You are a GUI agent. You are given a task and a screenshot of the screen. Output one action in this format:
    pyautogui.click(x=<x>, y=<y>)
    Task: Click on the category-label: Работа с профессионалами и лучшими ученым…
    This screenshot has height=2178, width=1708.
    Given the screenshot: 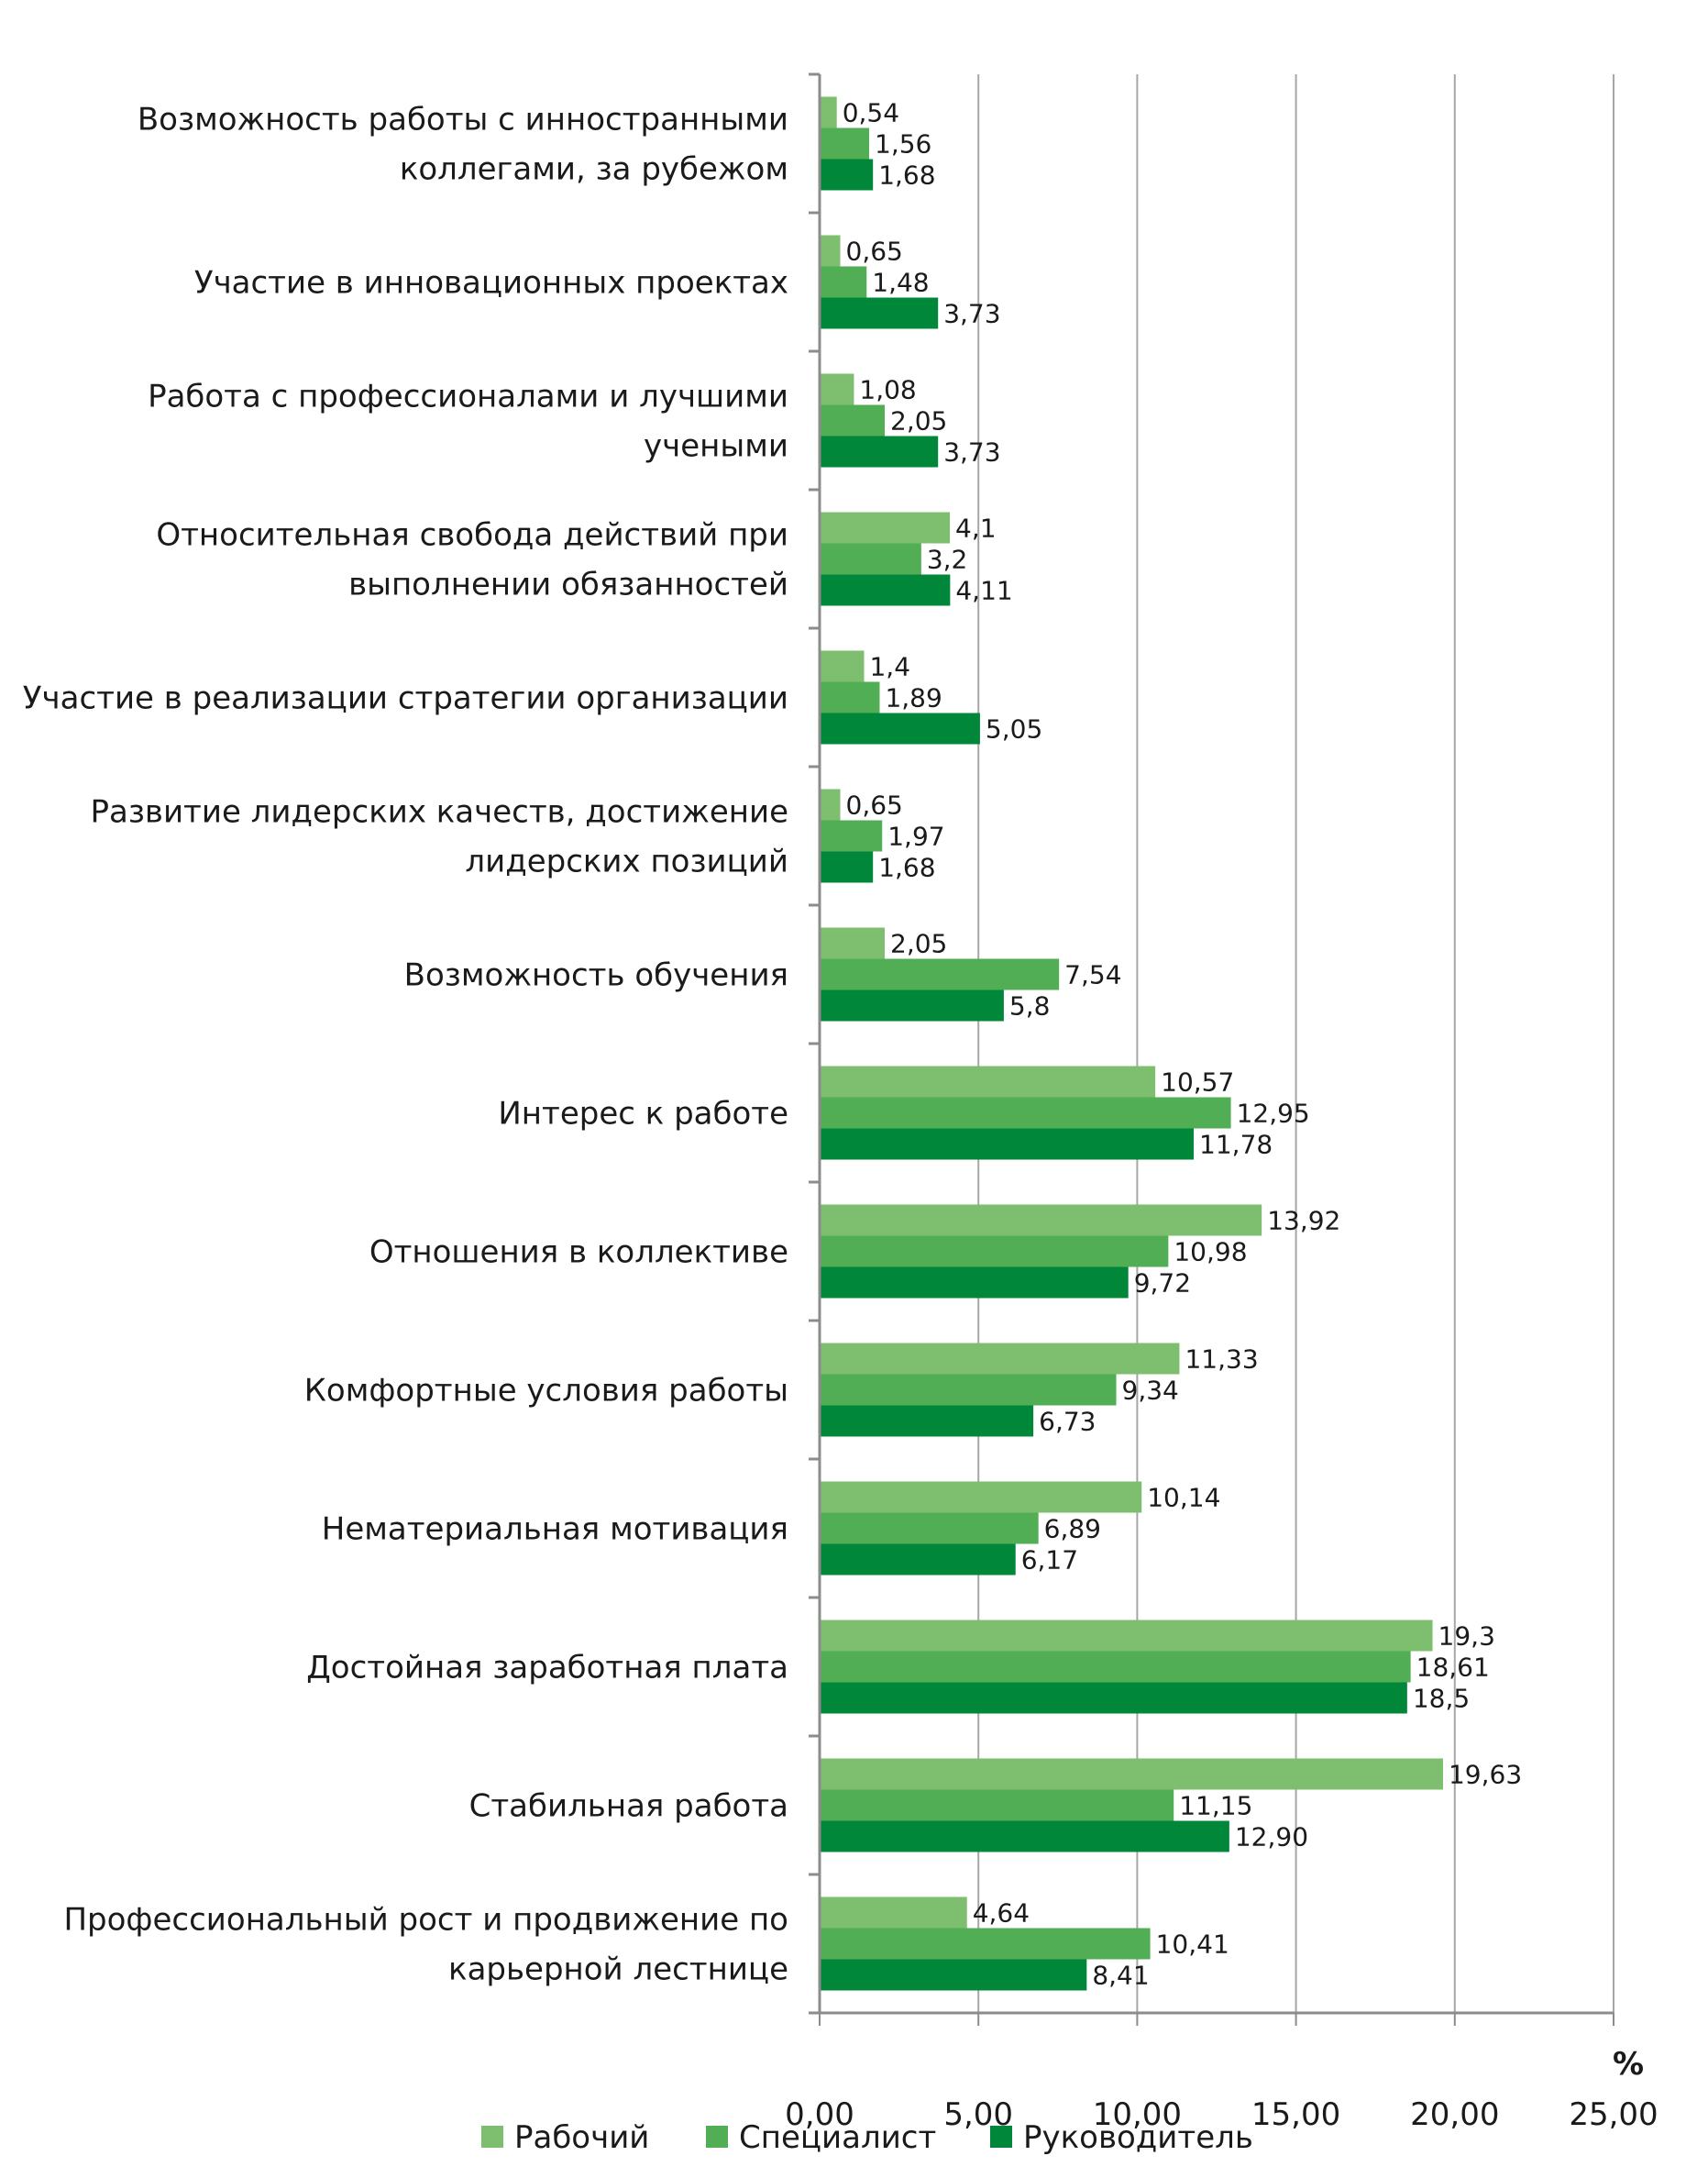 What is the action you would take?
    pyautogui.click(x=468, y=422)
    